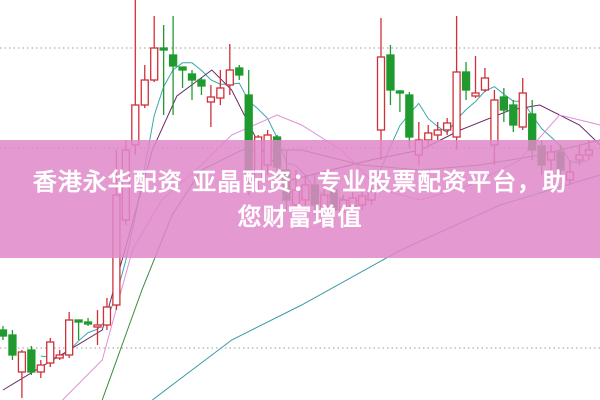  I want to click on banner-line-1: 香港永华配资 亚晶配资：专业股票配资平台，助, so click(300, 182).